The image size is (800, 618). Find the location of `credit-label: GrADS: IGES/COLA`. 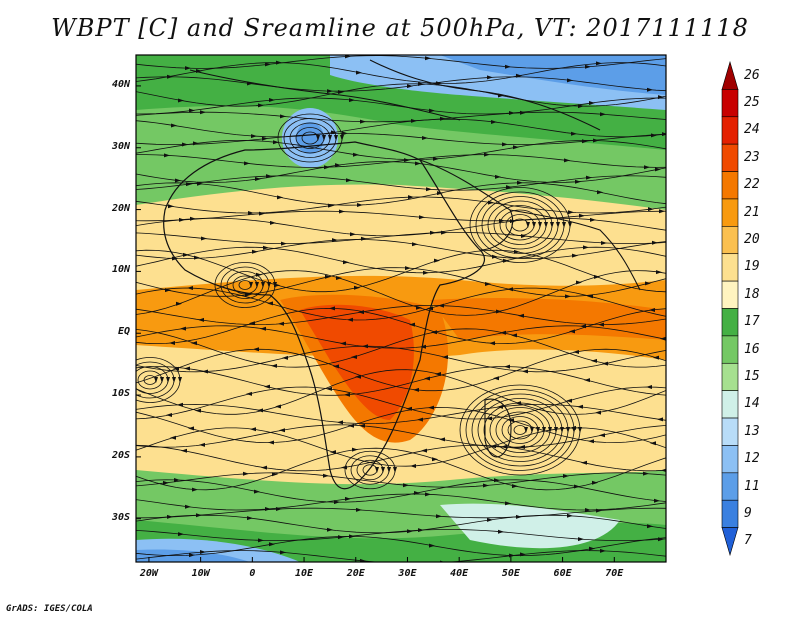

credit-label: GrADS: IGES/COLA is located at coordinates (49, 609).